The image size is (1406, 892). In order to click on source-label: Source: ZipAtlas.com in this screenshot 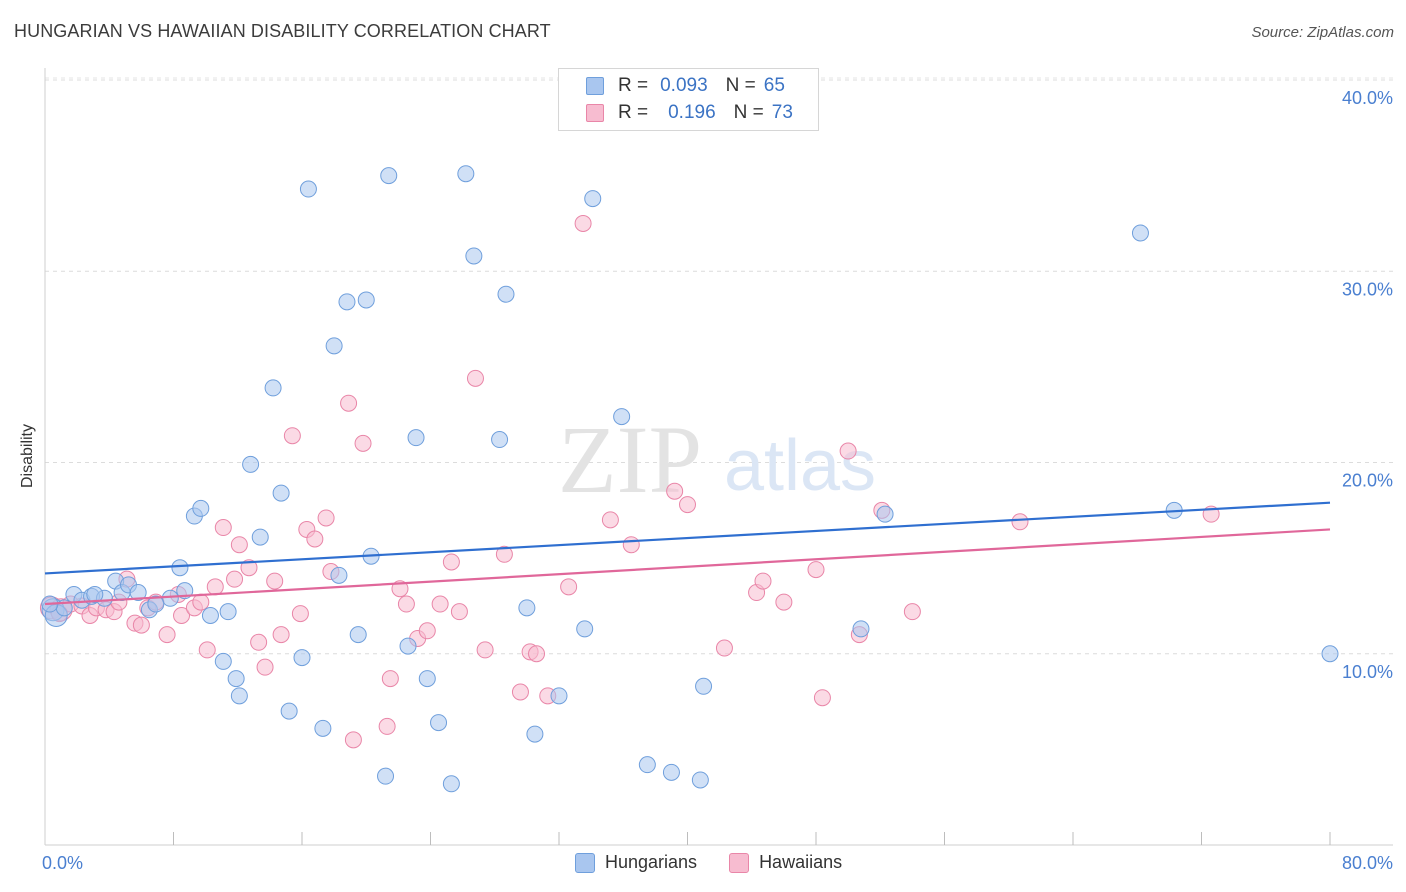, I will do `click(1322, 32)`.